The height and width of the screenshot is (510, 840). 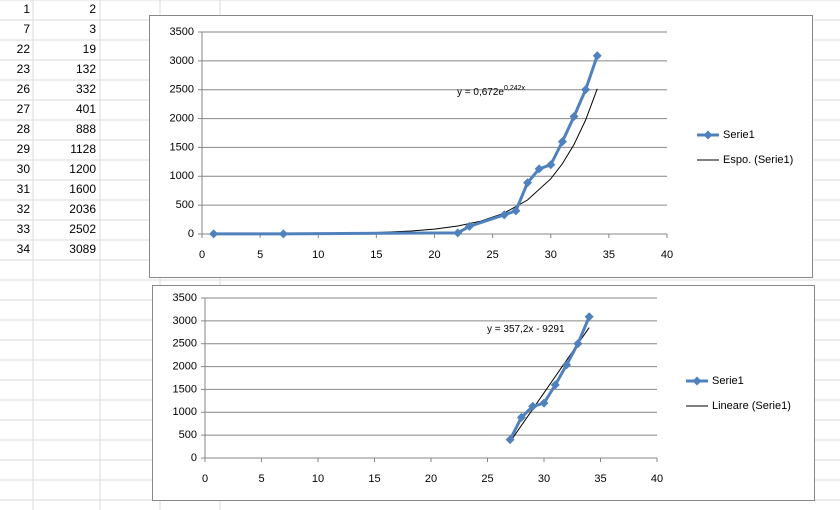 I want to click on cell-value: 888, so click(x=86, y=129).